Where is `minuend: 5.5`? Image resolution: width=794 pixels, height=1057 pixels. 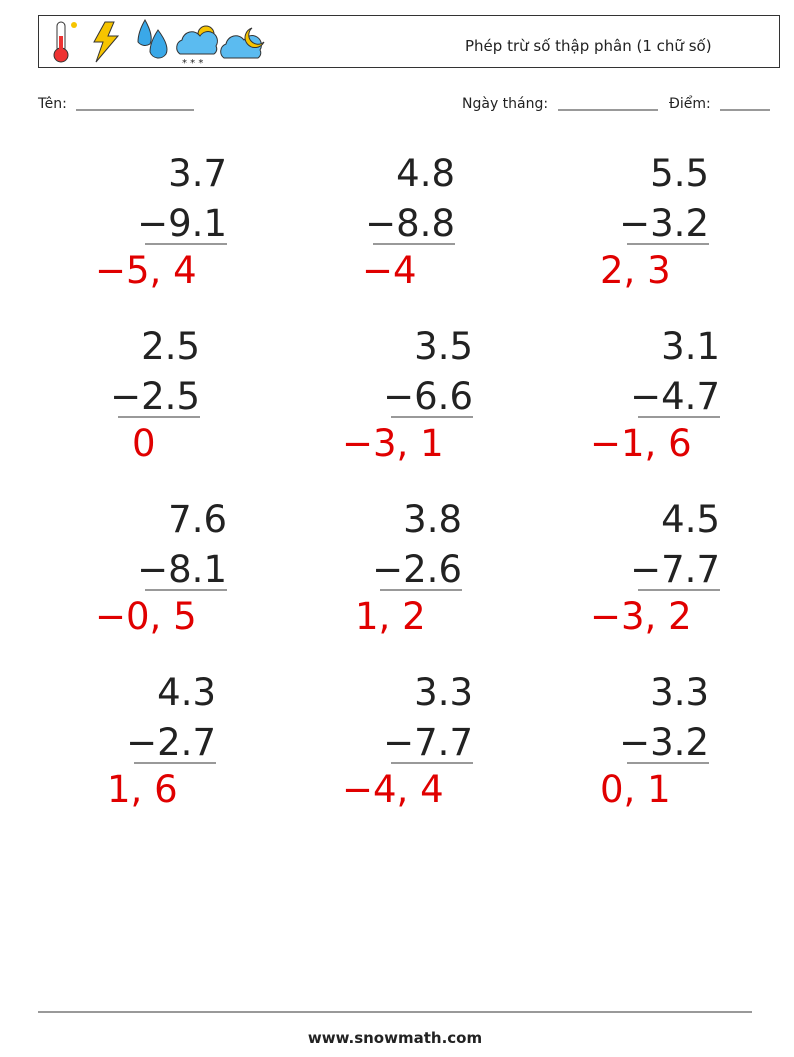 minuend: 5.5 is located at coordinates (679, 173).